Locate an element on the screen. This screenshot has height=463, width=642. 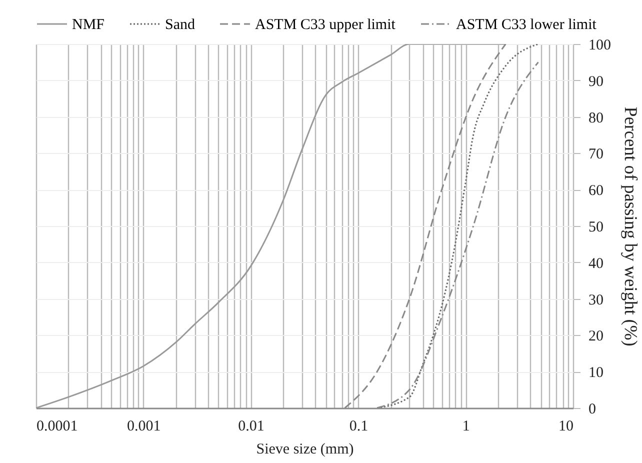
legend-label: ASTM C33 lower limit is located at coordinates (527, 25).